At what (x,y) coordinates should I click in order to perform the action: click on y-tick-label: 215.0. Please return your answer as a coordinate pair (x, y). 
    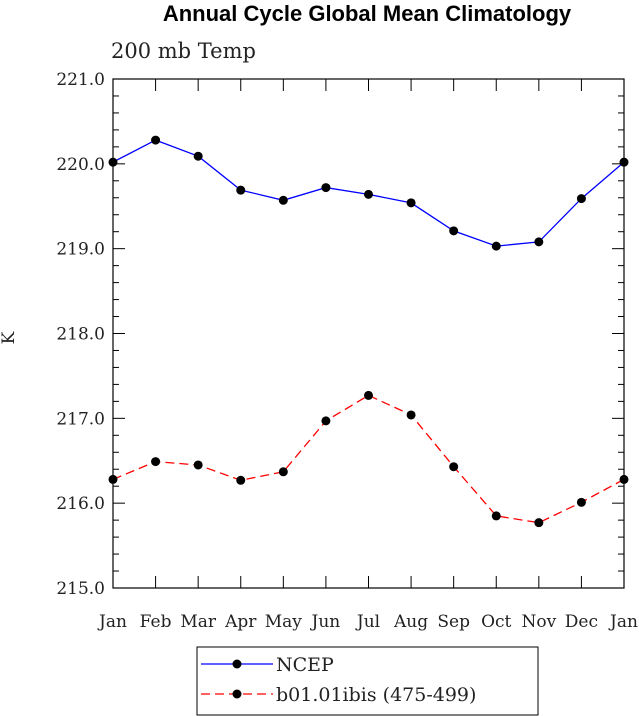
    Looking at the image, I should click on (80, 589).